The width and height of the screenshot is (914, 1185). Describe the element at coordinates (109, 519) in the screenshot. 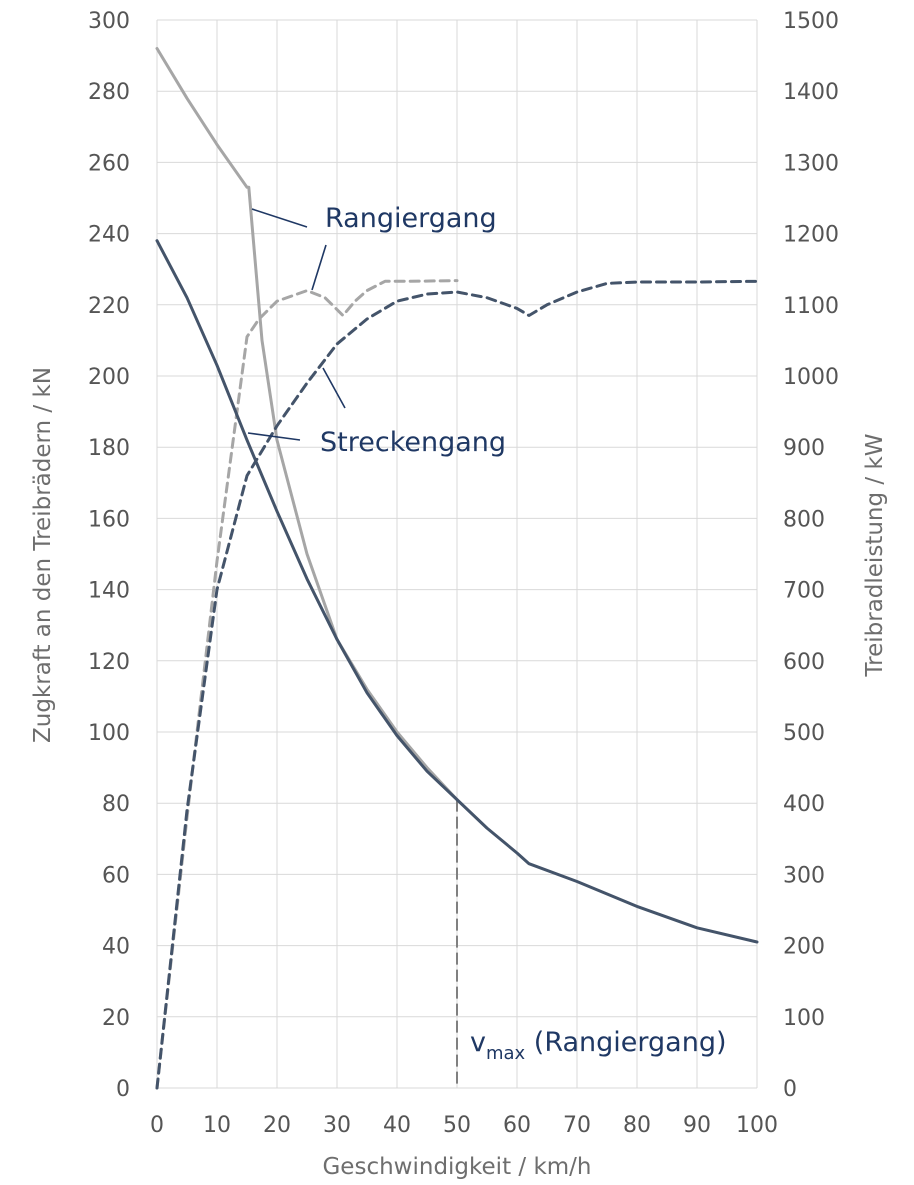

I see `y-left-tick-label: 160` at that location.